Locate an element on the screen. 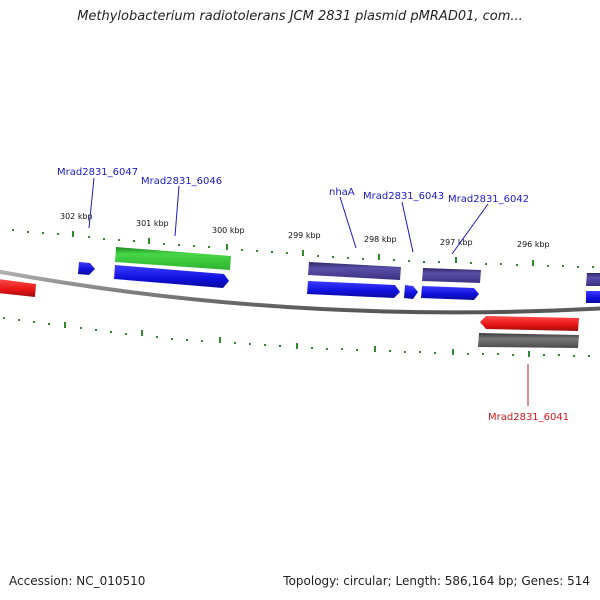 Image resolution: width=600 pixels, height=600 pixels. scale-label-297kbp: 297 kbp is located at coordinates (456, 242).